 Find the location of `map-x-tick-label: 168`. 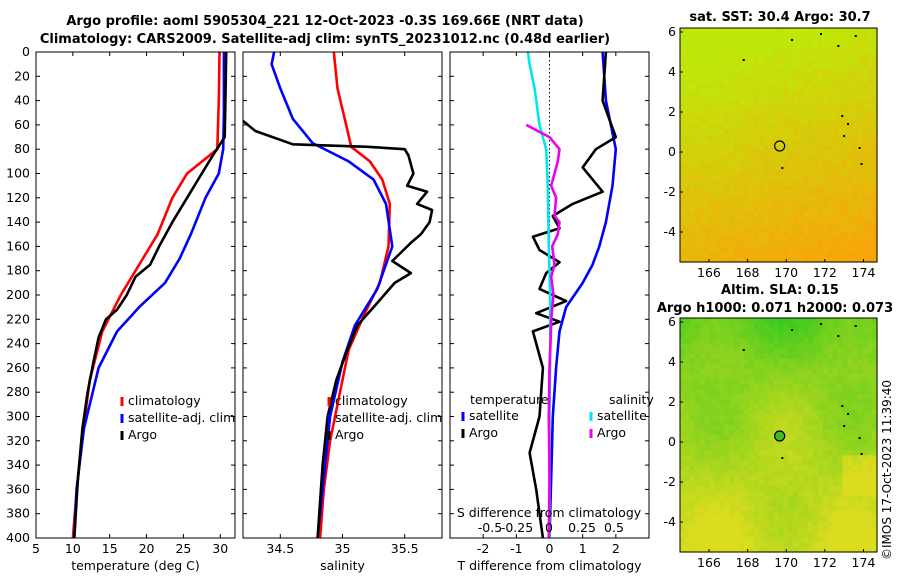

map-x-tick-label: 168 is located at coordinates (748, 272).